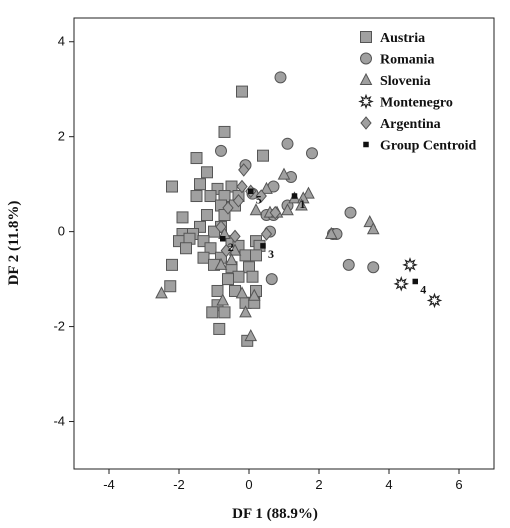 The image size is (510, 528). I want to click on centroid-label: 2, so click(231, 247).